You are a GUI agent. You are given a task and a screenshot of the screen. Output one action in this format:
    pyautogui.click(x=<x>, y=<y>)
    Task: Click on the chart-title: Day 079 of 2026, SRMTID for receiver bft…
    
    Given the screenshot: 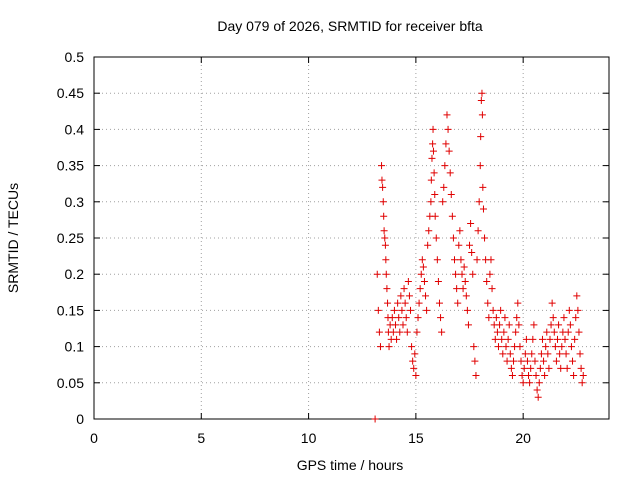 What is the action you would take?
    pyautogui.click(x=350, y=26)
    